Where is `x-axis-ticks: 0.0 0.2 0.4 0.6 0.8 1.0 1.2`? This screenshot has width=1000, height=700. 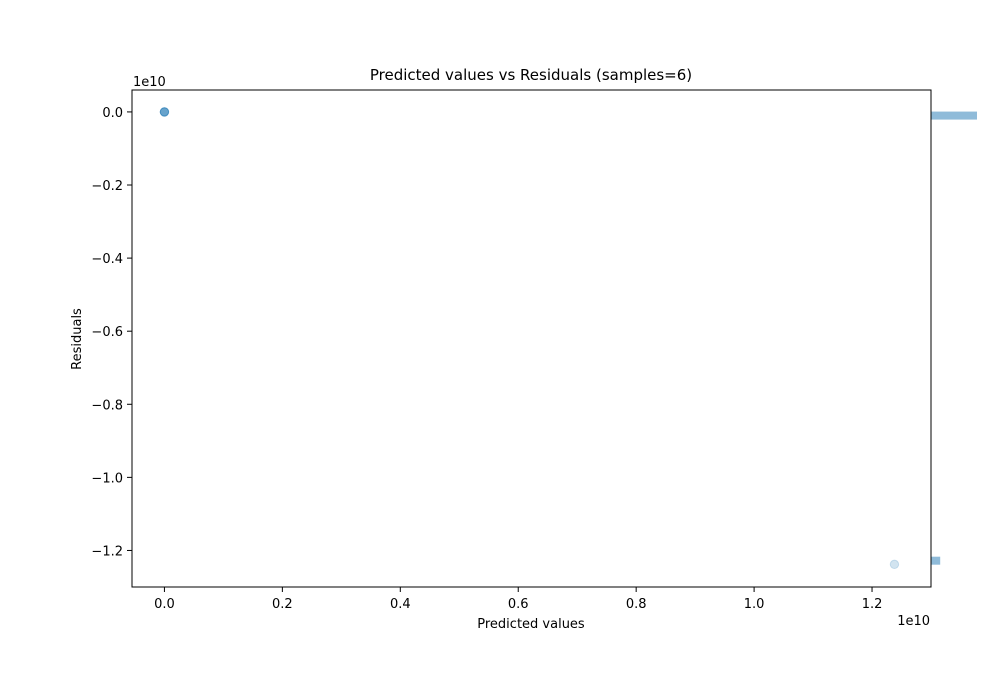 x-axis-ticks: 0.0 0.2 0.4 0.6 0.8 1.0 1.2 is located at coordinates (518, 599).